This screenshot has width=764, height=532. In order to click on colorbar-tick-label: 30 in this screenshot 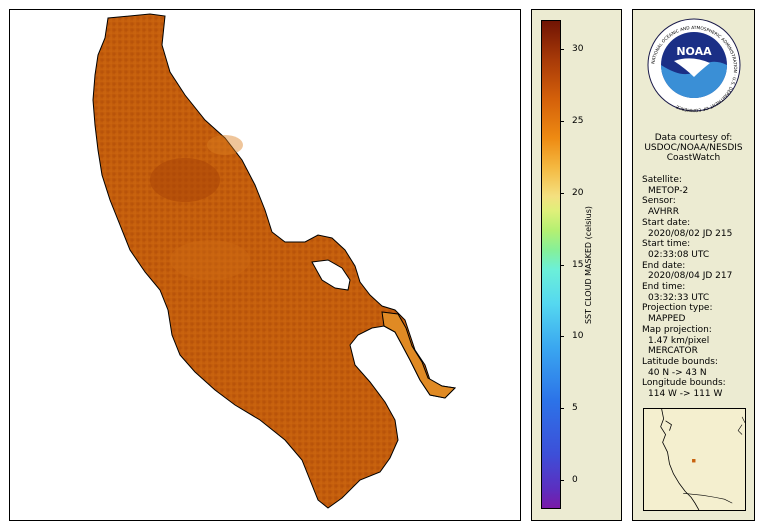, I will do `click(578, 49)`.